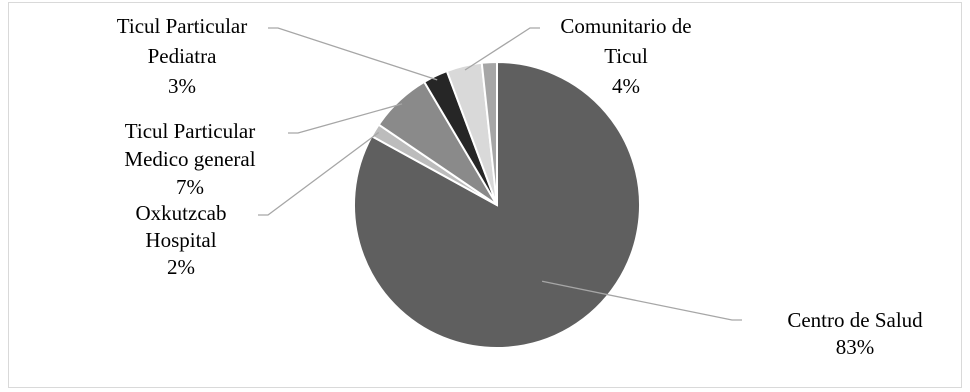 The width and height of the screenshot is (970, 392). Describe the element at coordinates (353, 54) in the screenshot. I see `leader-line-ticul-particular-pediatra` at that location.